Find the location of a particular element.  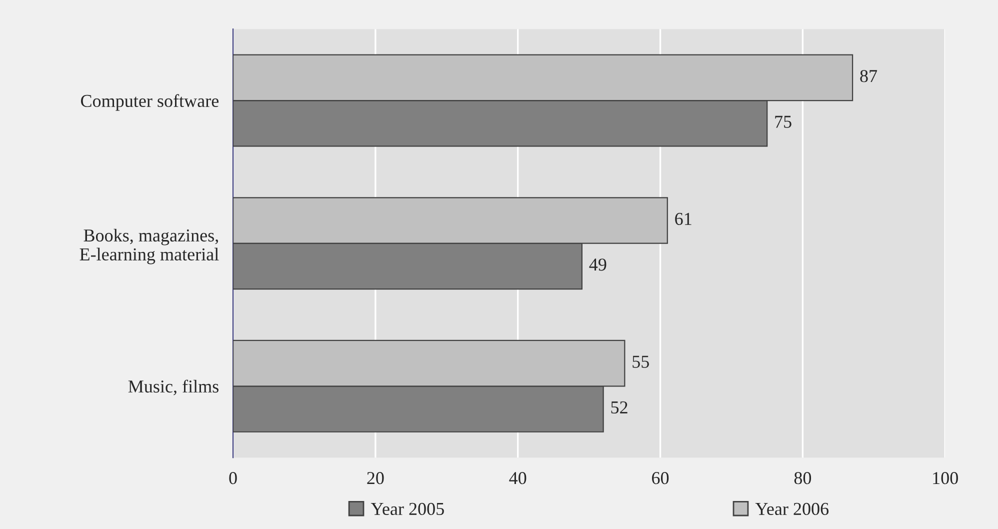

data-label: 55 is located at coordinates (640, 362).